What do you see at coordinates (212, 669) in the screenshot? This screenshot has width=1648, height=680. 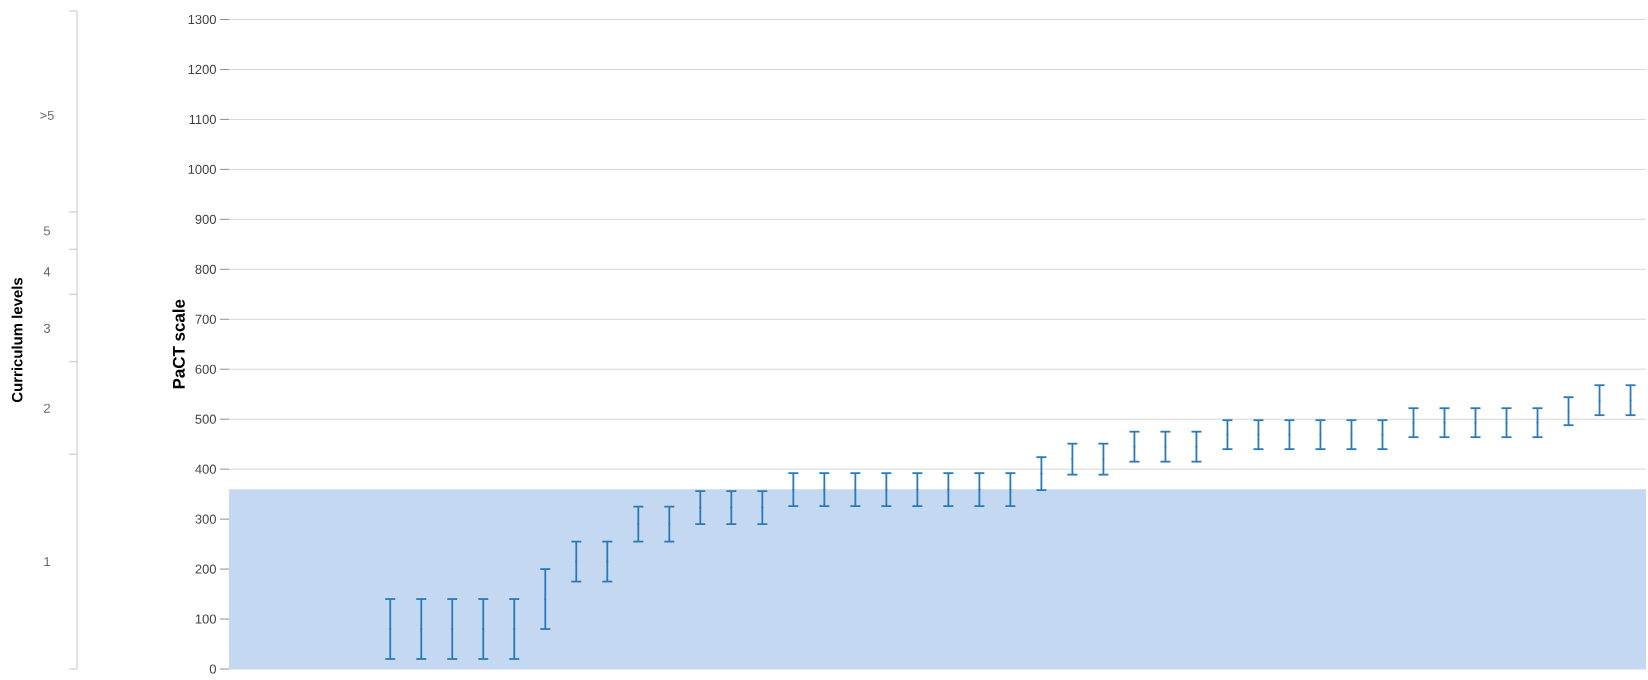 I see `y-tick-label: 0` at bounding box center [212, 669].